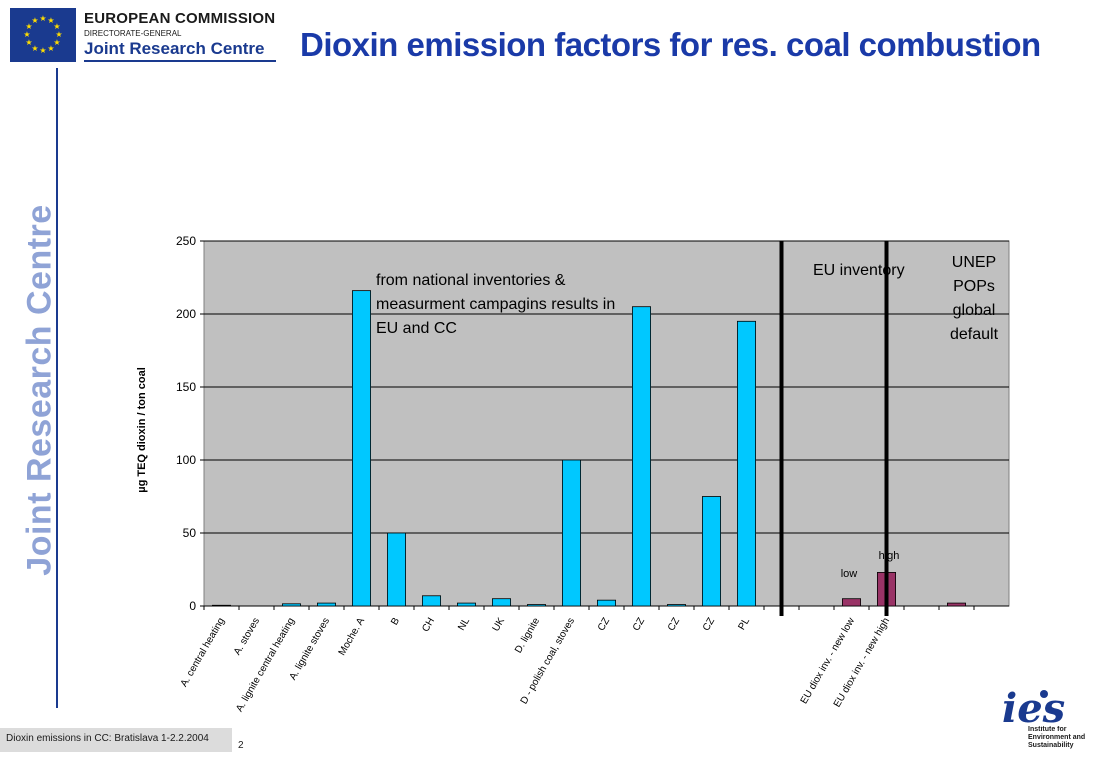  What do you see at coordinates (974, 310) in the screenshot?
I see `annotation-unep-line3: global` at bounding box center [974, 310].